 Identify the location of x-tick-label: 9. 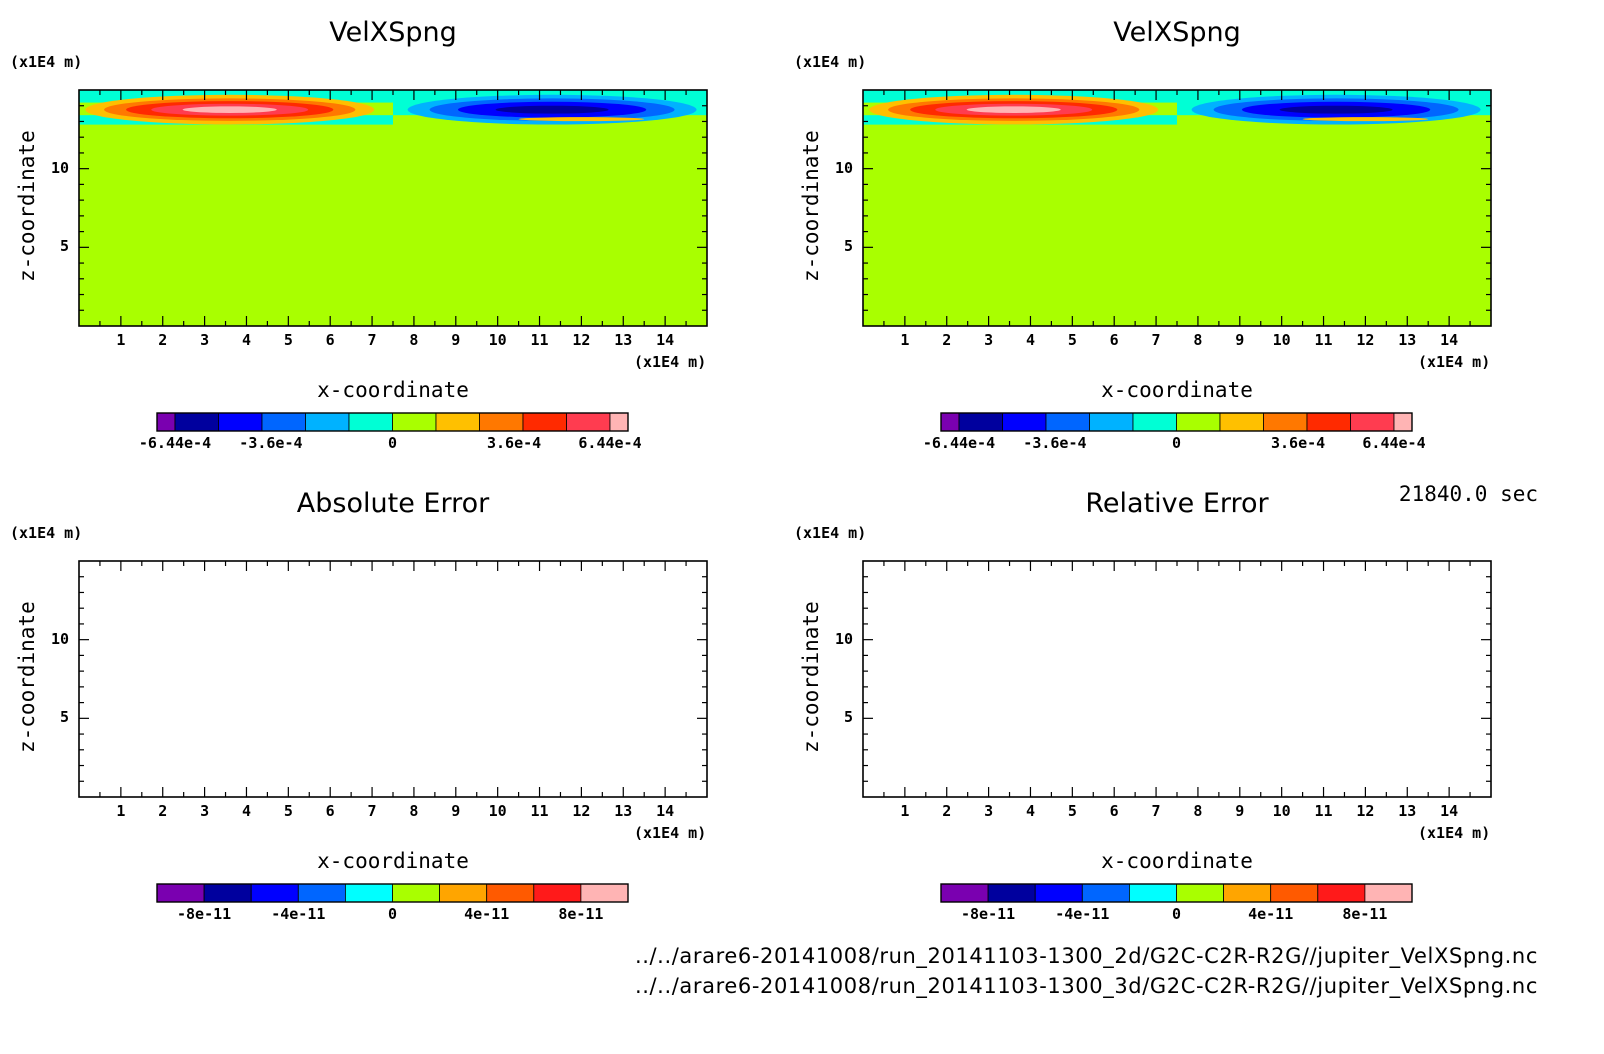
(456, 340).